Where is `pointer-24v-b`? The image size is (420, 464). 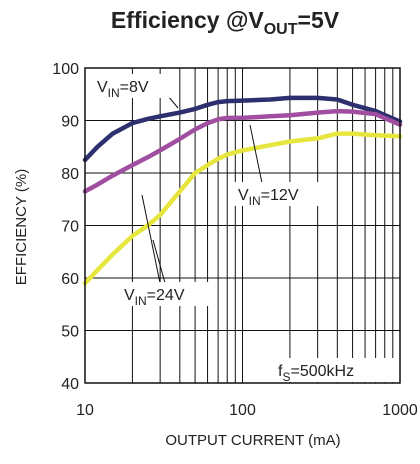 pointer-24v-b is located at coordinates (159, 261).